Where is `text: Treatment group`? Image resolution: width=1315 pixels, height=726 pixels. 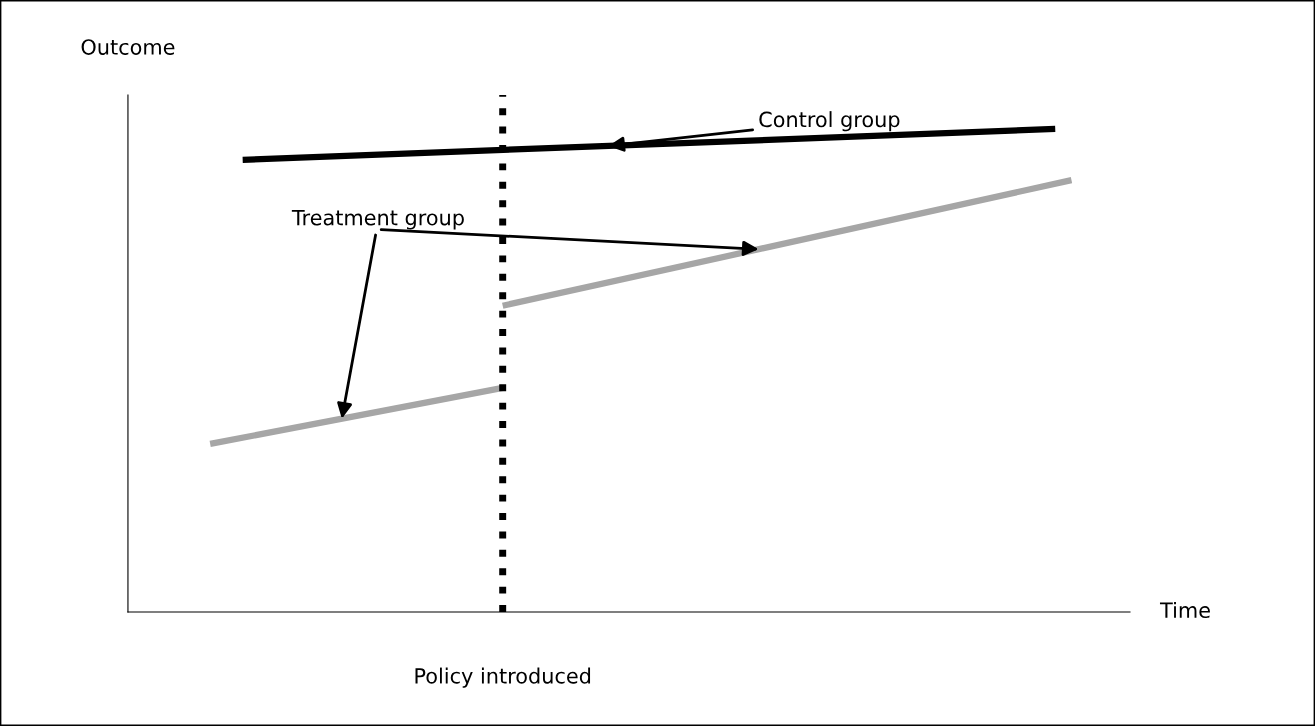
text: Treatment group is located at coordinates (377, 219).